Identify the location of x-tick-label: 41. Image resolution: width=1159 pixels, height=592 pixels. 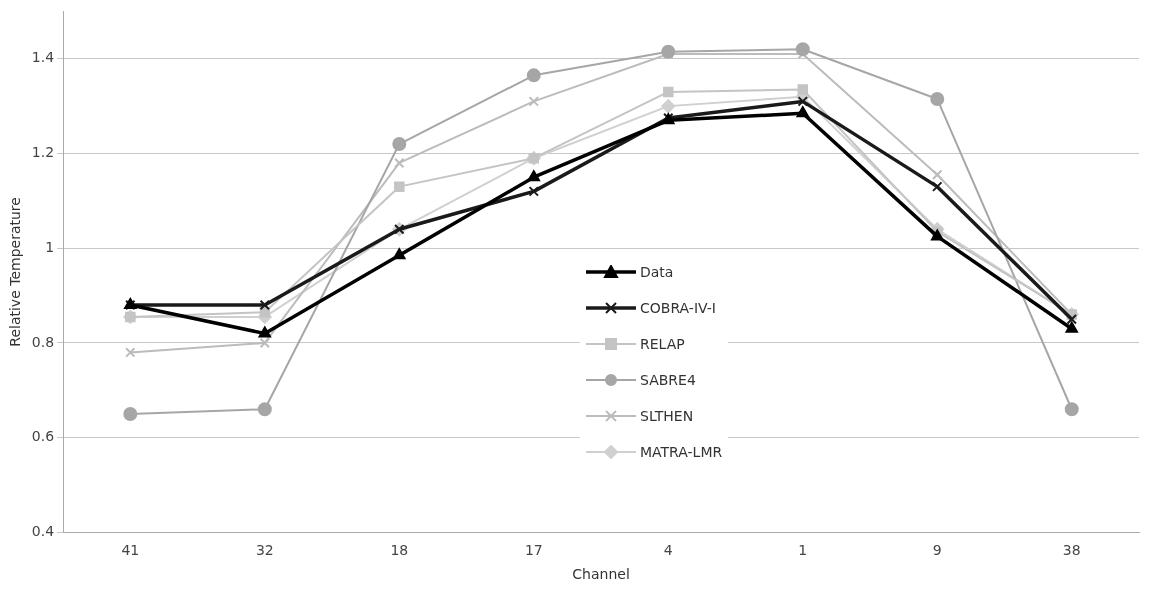
(130, 550).